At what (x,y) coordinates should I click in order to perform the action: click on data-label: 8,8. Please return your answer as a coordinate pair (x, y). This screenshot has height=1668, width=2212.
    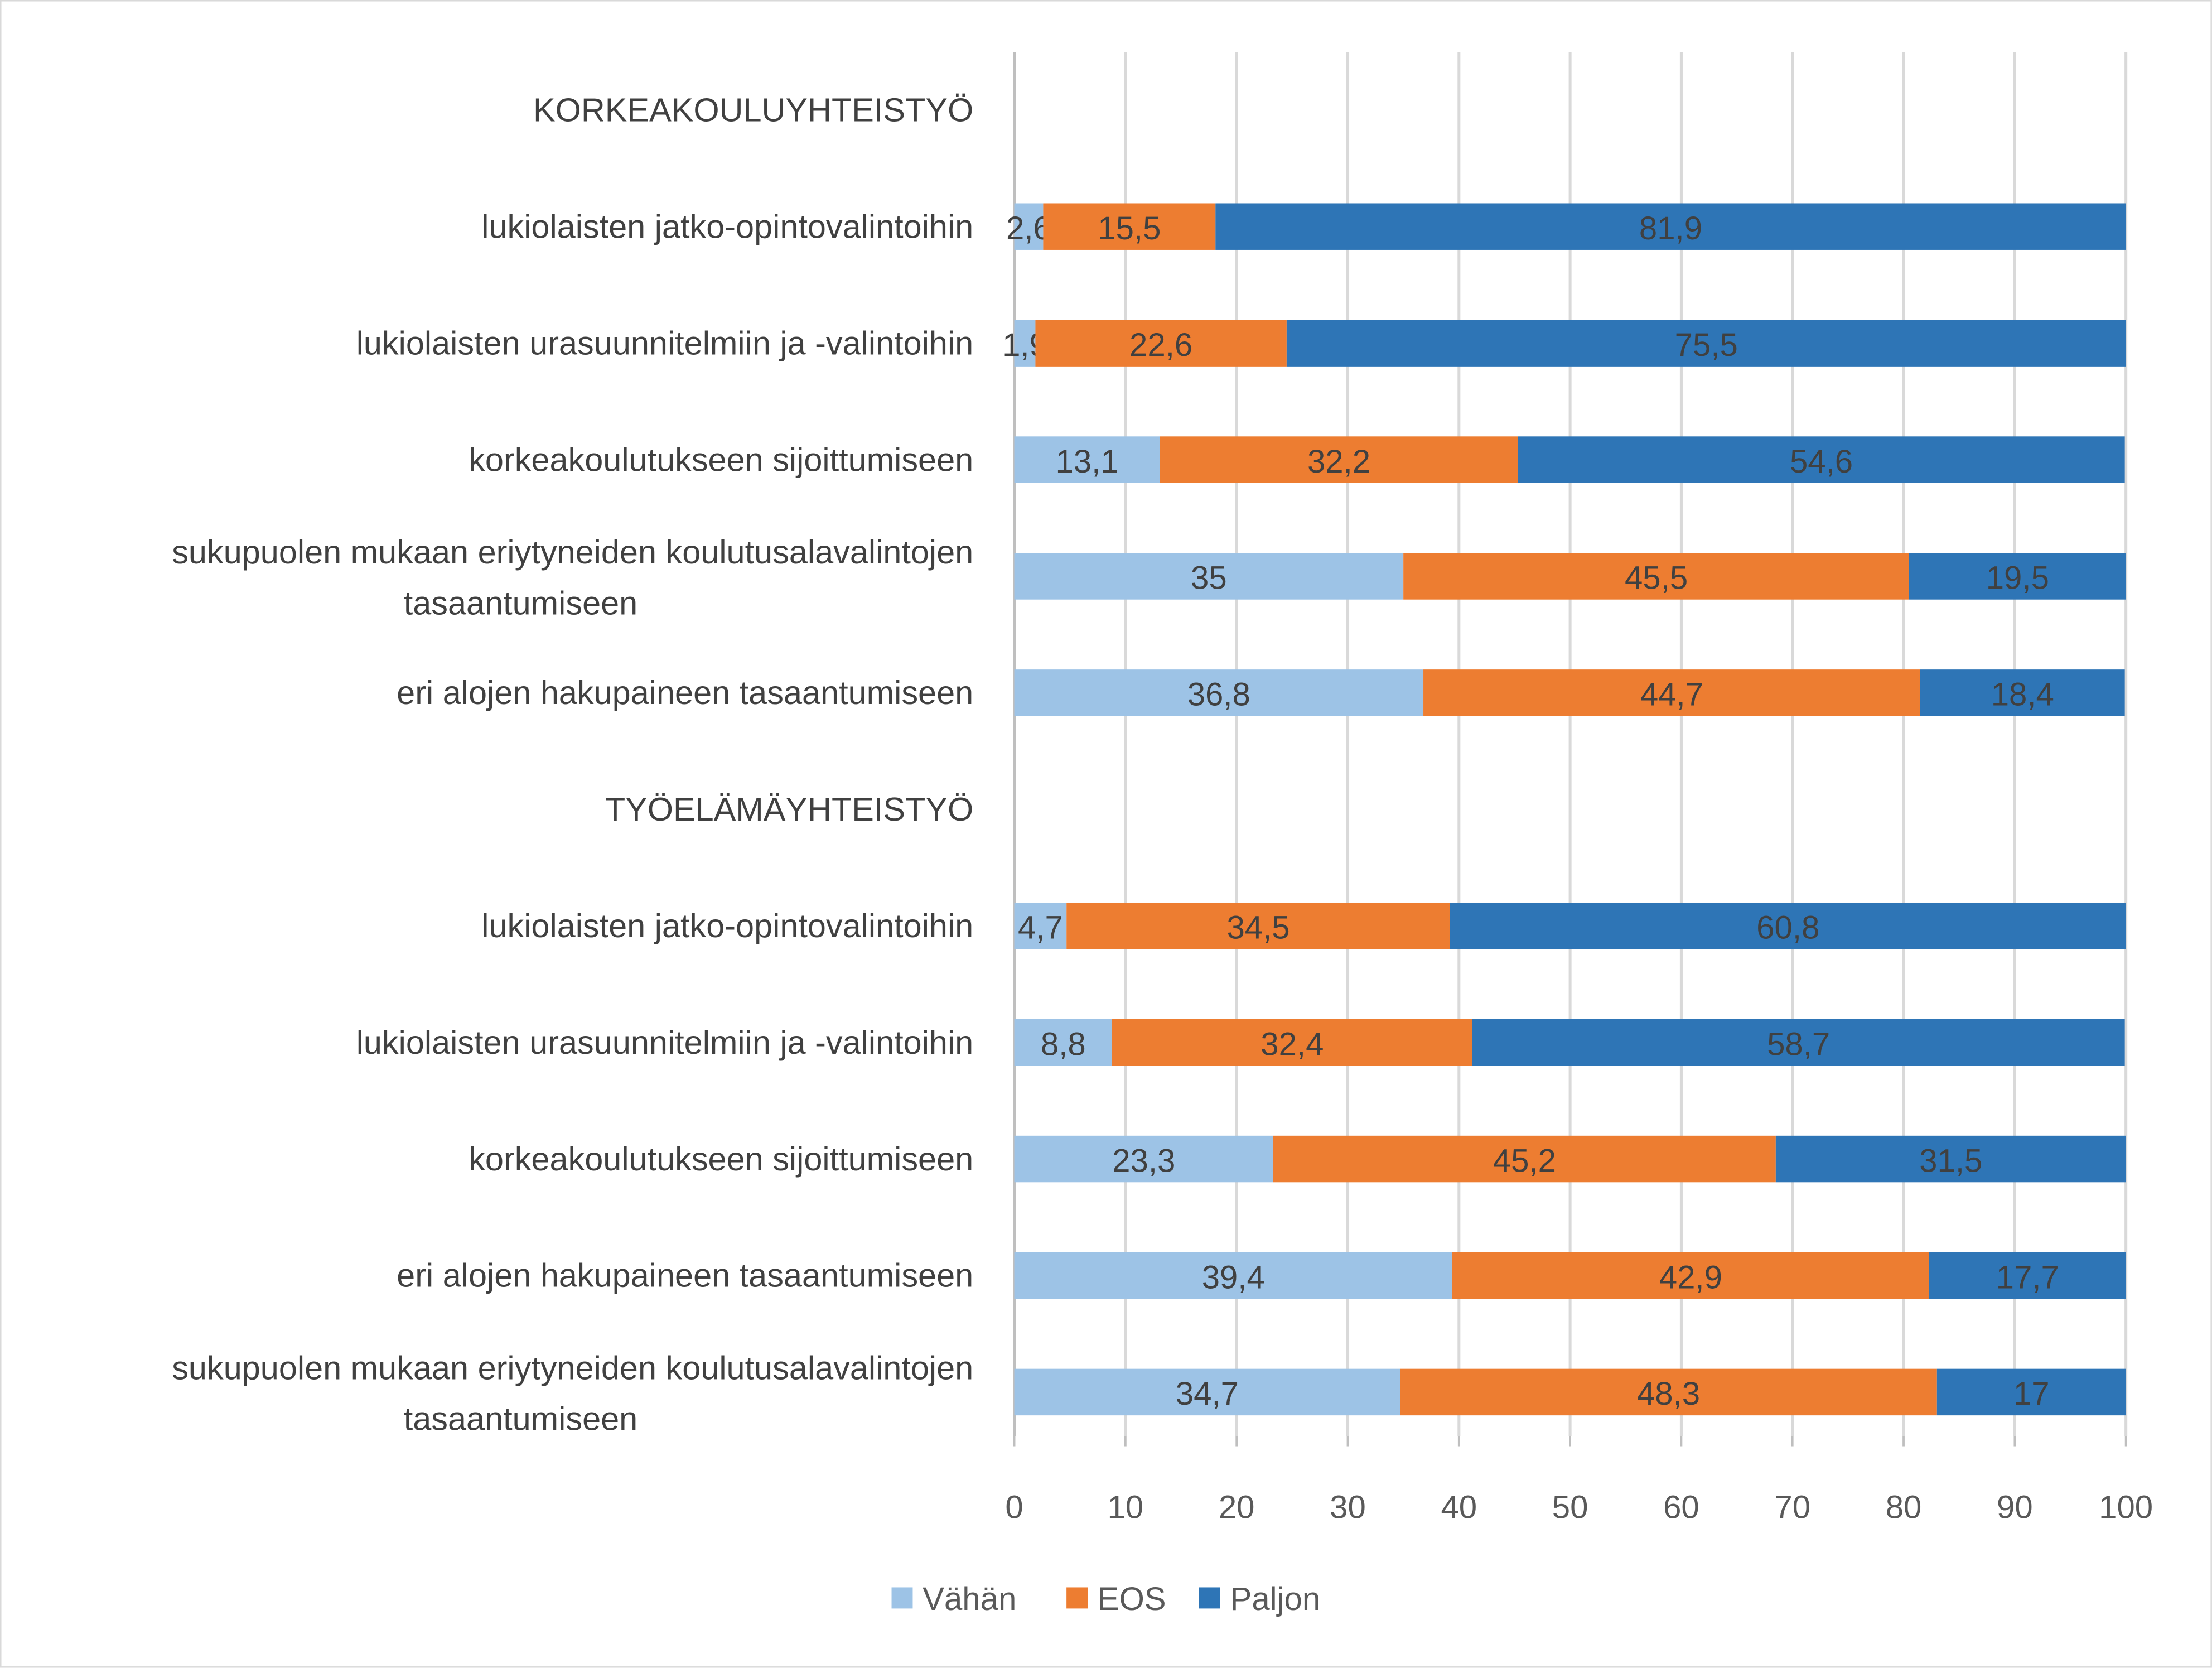
    Looking at the image, I should click on (1063, 1044).